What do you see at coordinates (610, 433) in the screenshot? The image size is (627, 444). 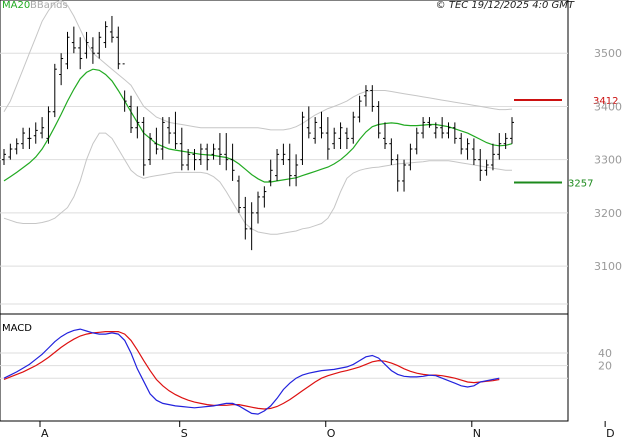 I see `x-tick-label: D` at bounding box center [610, 433].